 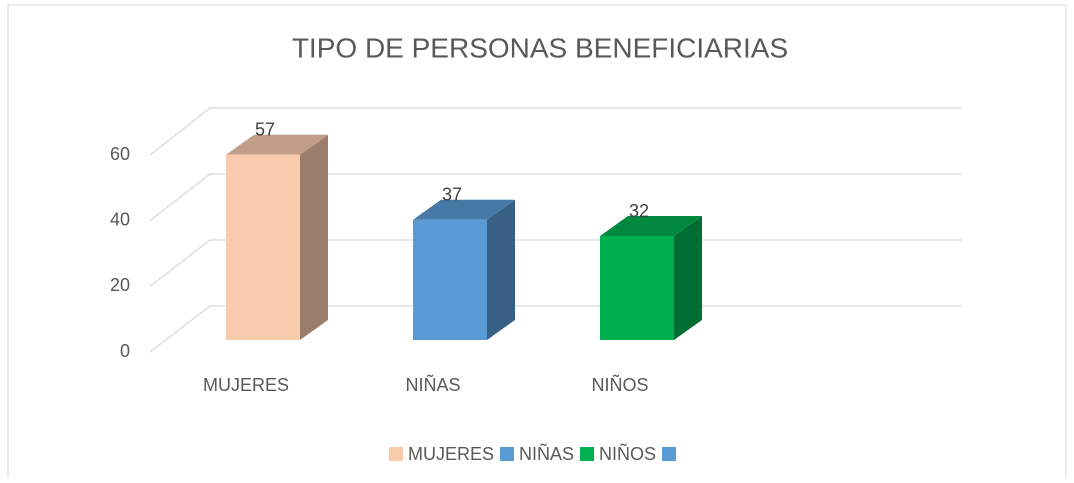 I want to click on value-label: 32, so click(x=639, y=211).